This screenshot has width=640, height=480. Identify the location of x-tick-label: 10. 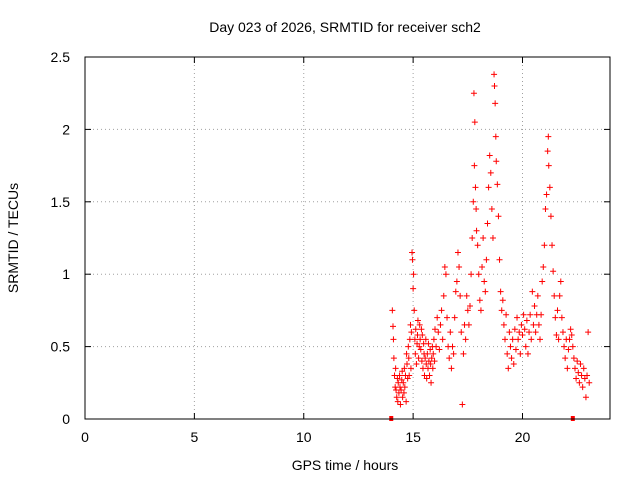
(304, 437).